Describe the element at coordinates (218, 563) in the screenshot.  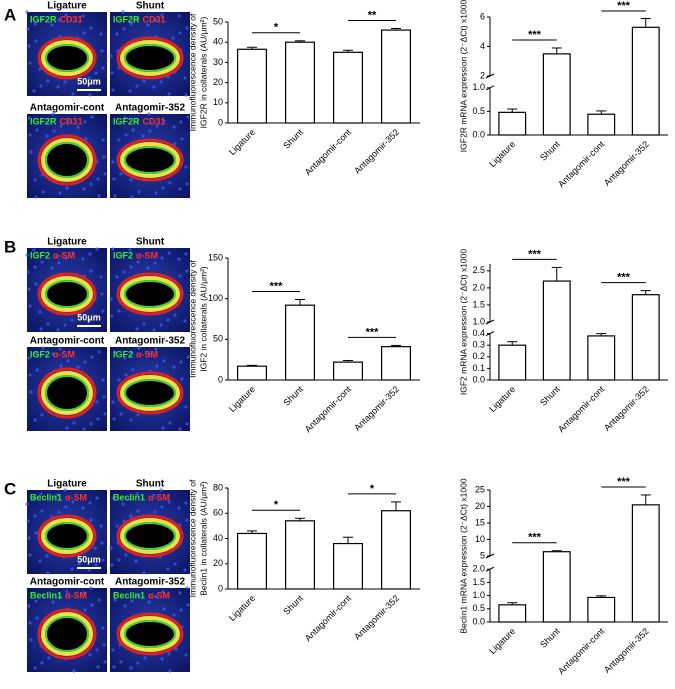
I see `y-tick-label: 20` at that location.